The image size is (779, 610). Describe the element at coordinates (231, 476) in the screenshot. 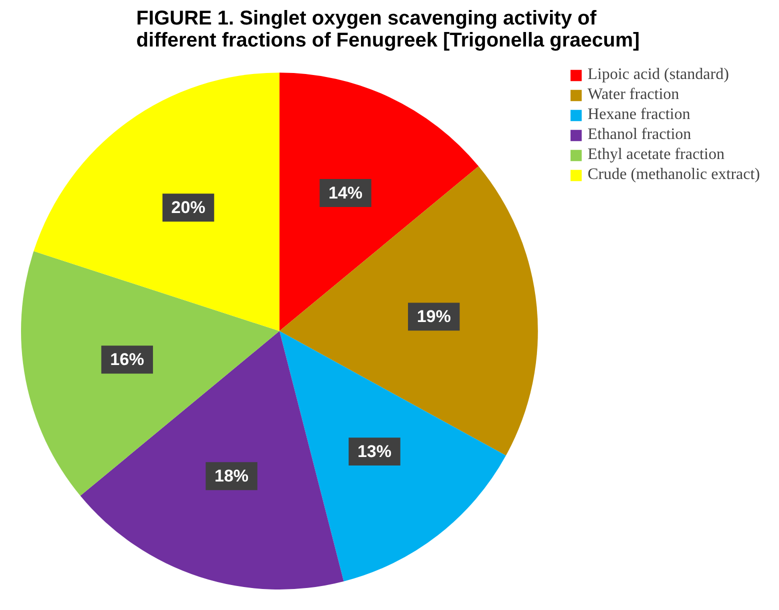

I see `data-label: 18%` at that location.